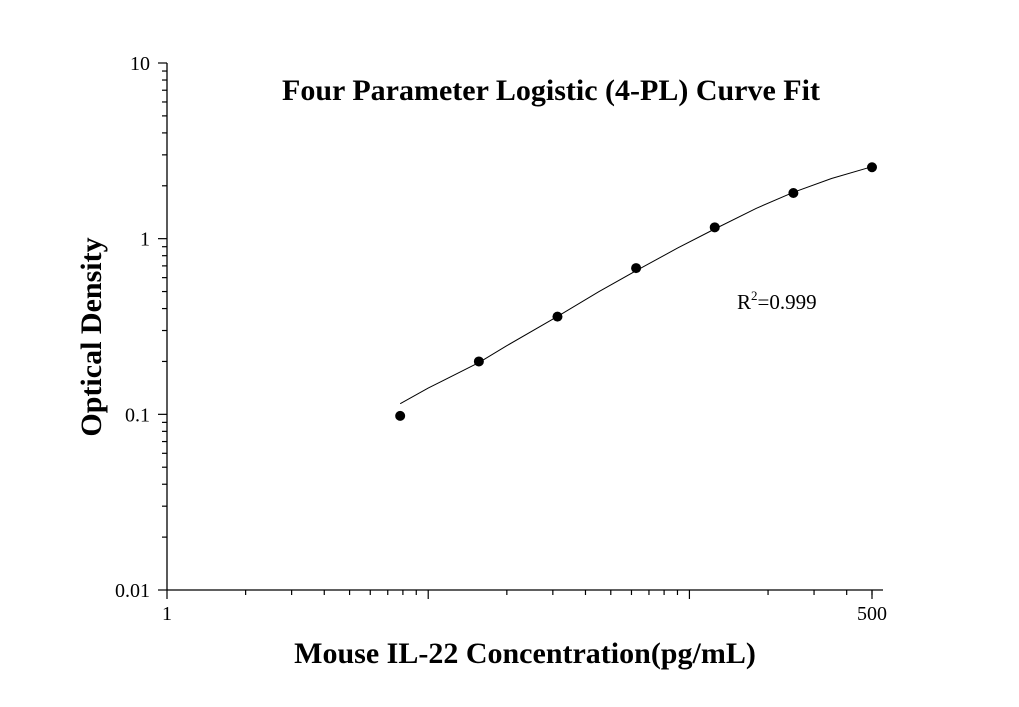 The image size is (1019, 707). I want to click on x-tick-label: 500, so click(872, 614).